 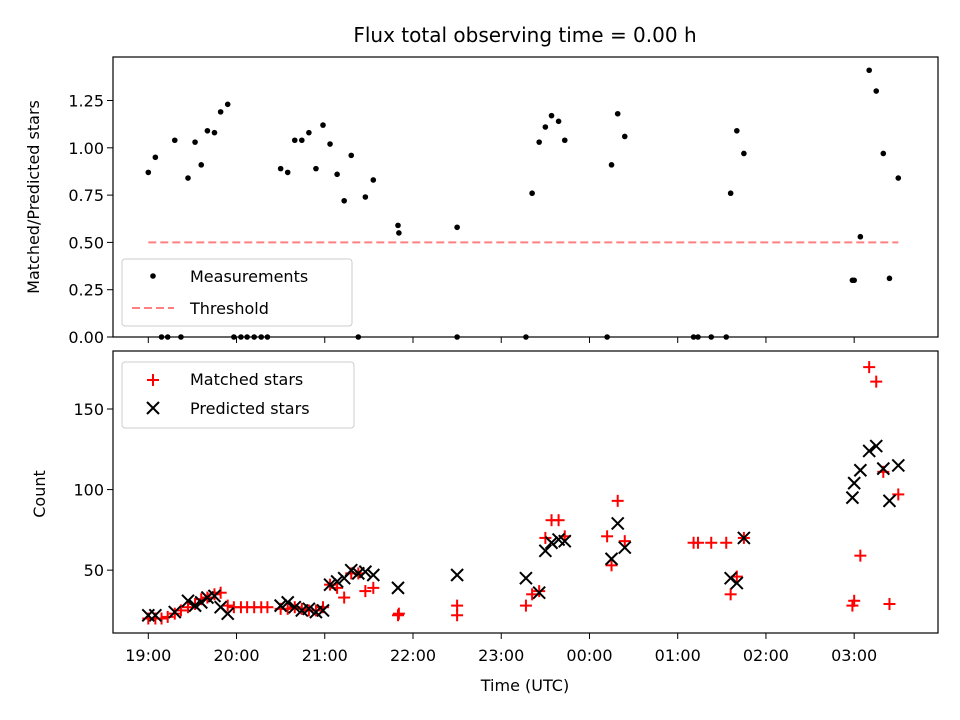 I want to click on bottom-x-axis-label: Time (UTC), so click(x=524, y=685).